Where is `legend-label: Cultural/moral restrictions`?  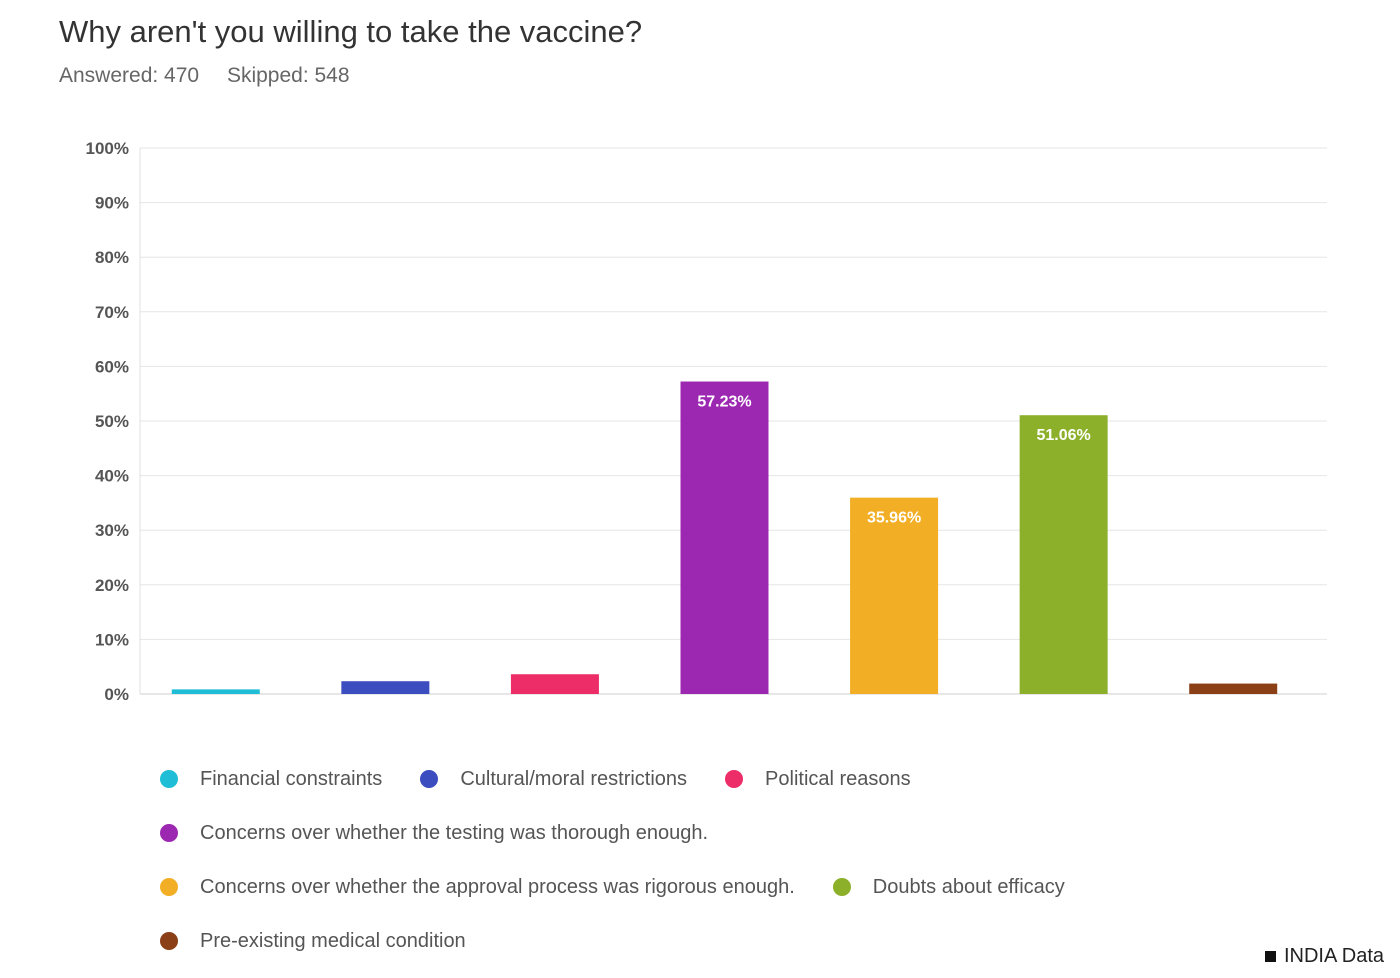 legend-label: Cultural/moral restrictions is located at coordinates (574, 778).